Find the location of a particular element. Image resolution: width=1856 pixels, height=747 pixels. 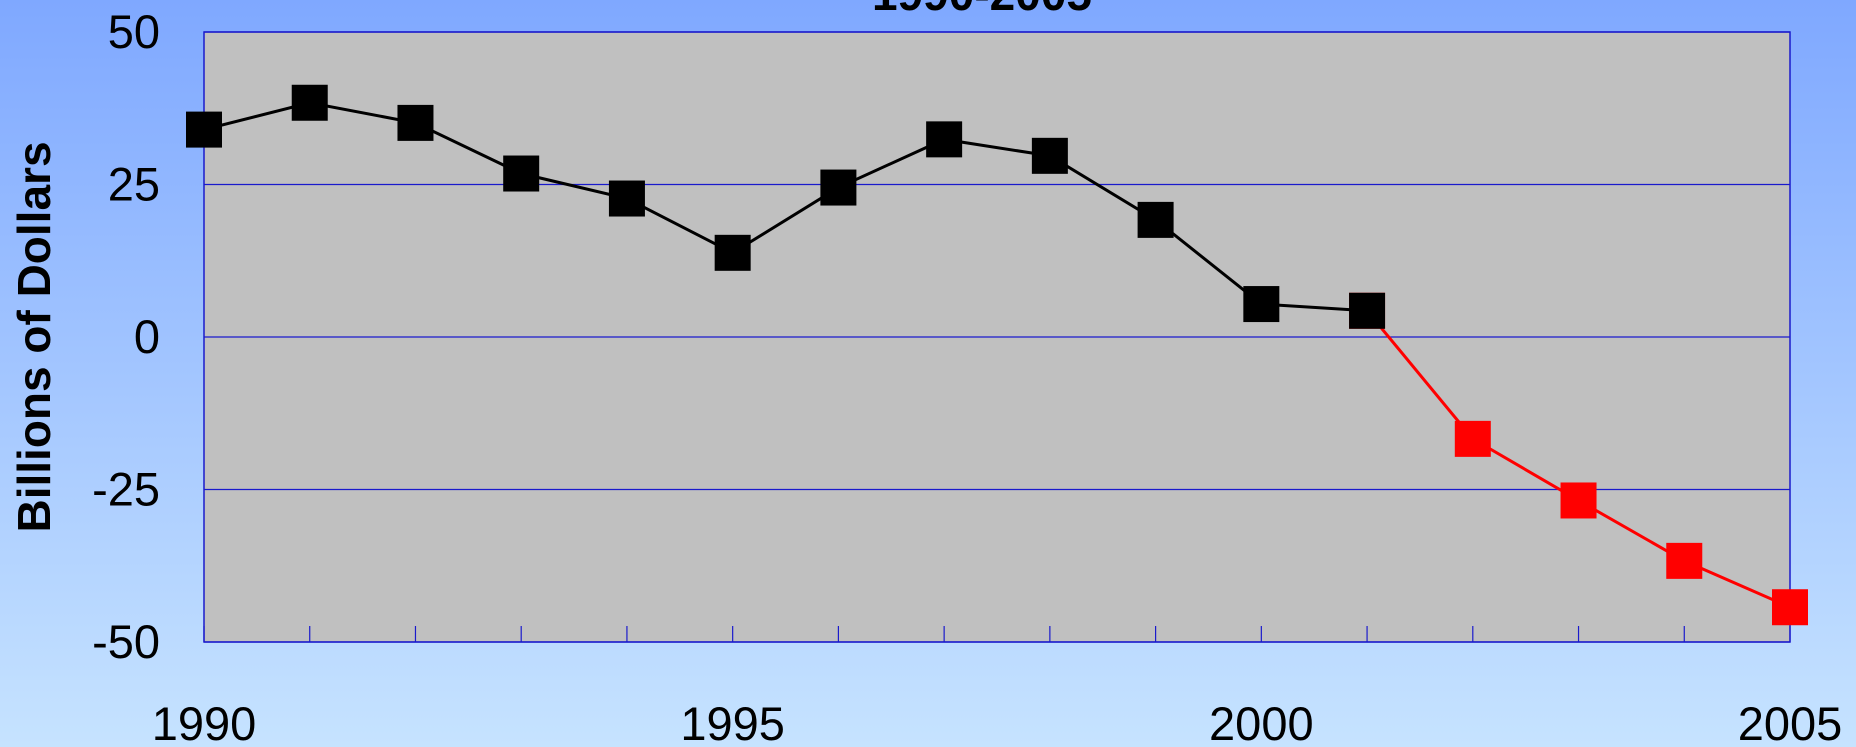

y-tick-label: 0 is located at coordinates (147, 336).